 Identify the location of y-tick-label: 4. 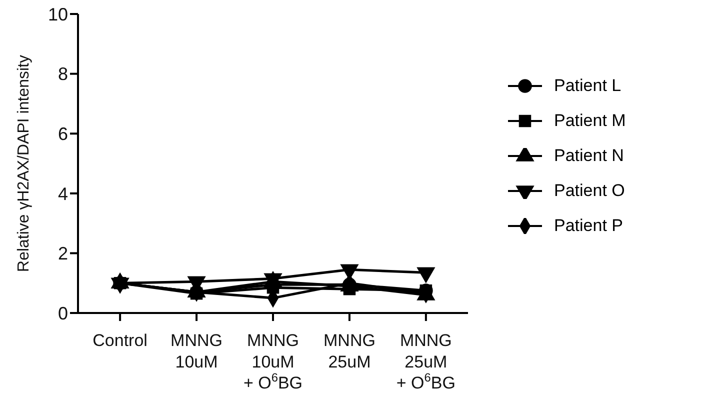
(63, 194).